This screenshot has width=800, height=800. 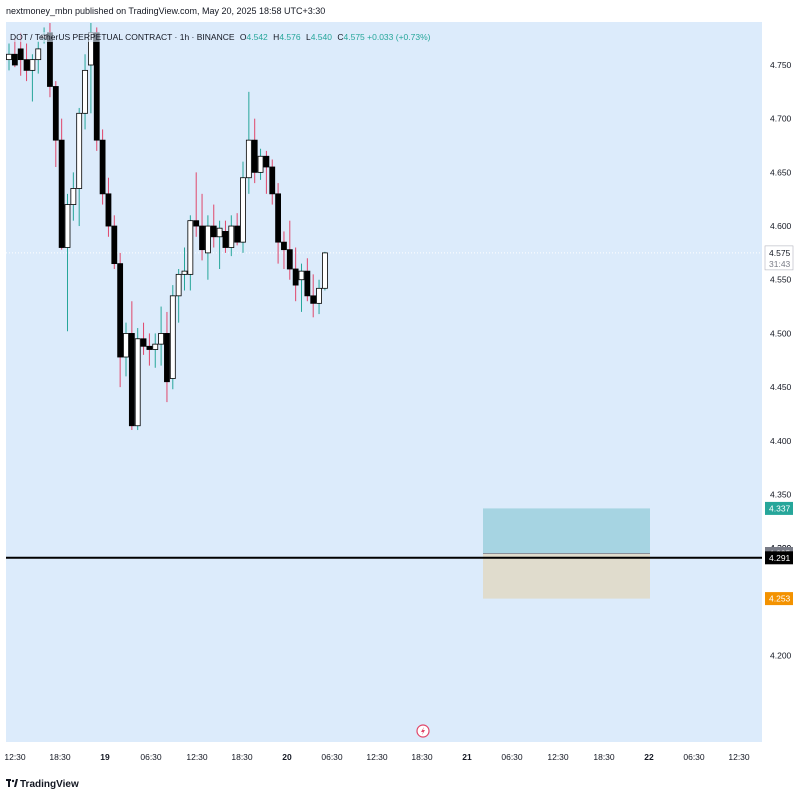 I want to click on tradingview-footer: TradingView, so click(x=42, y=784).